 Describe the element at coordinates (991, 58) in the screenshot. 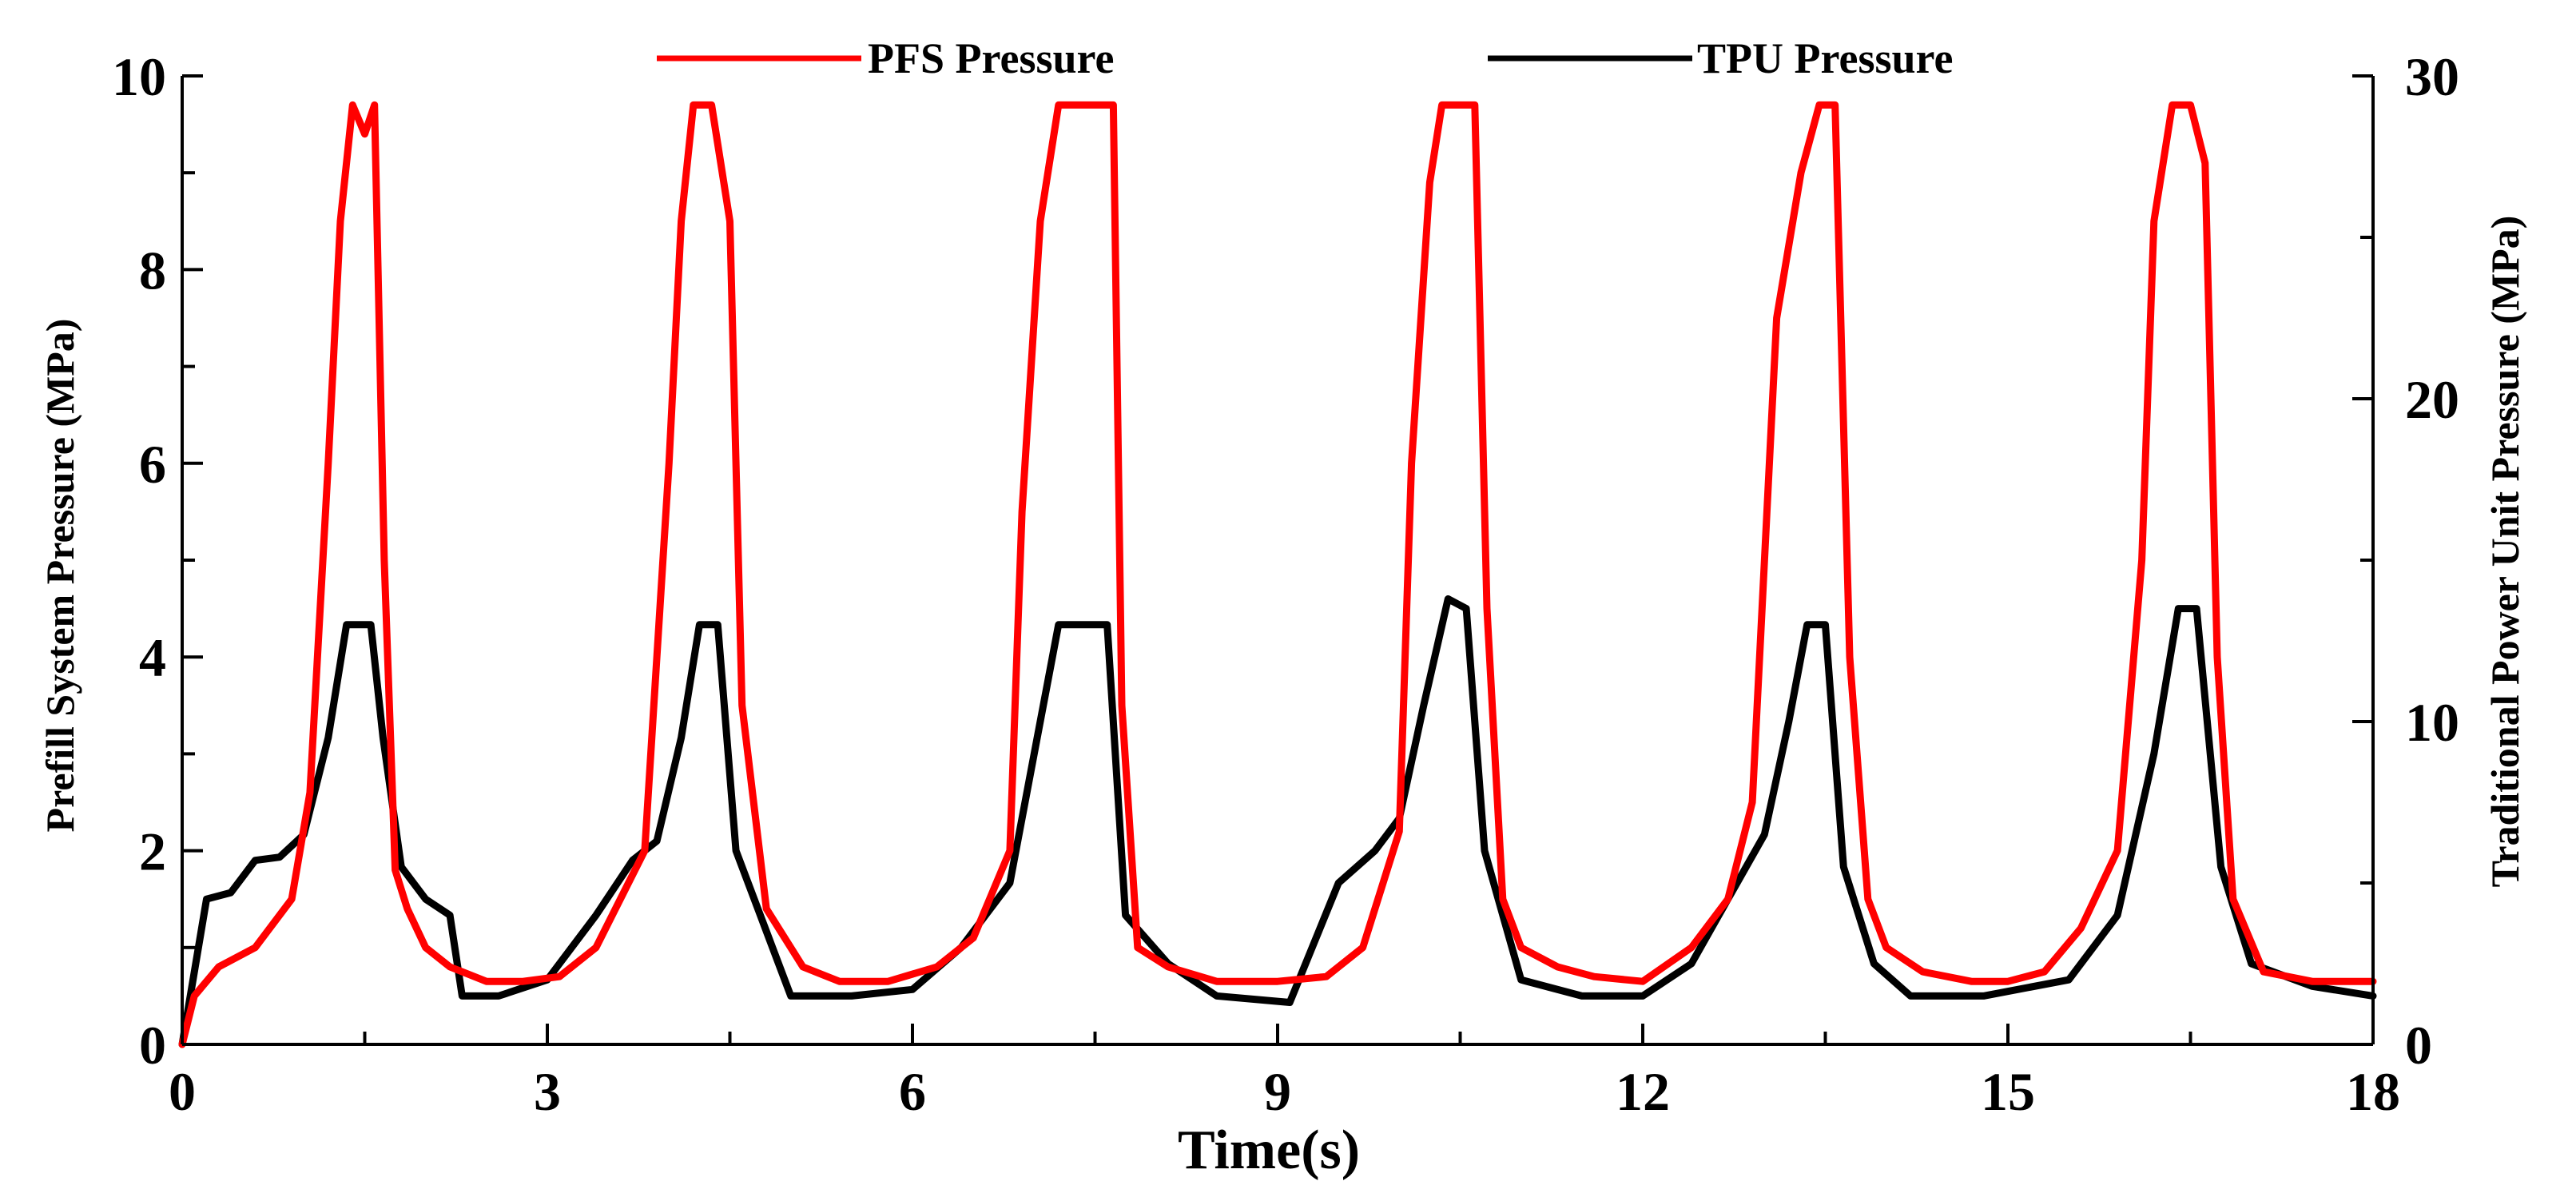

I see `legend-label-pfs: PFS Pressure` at that location.